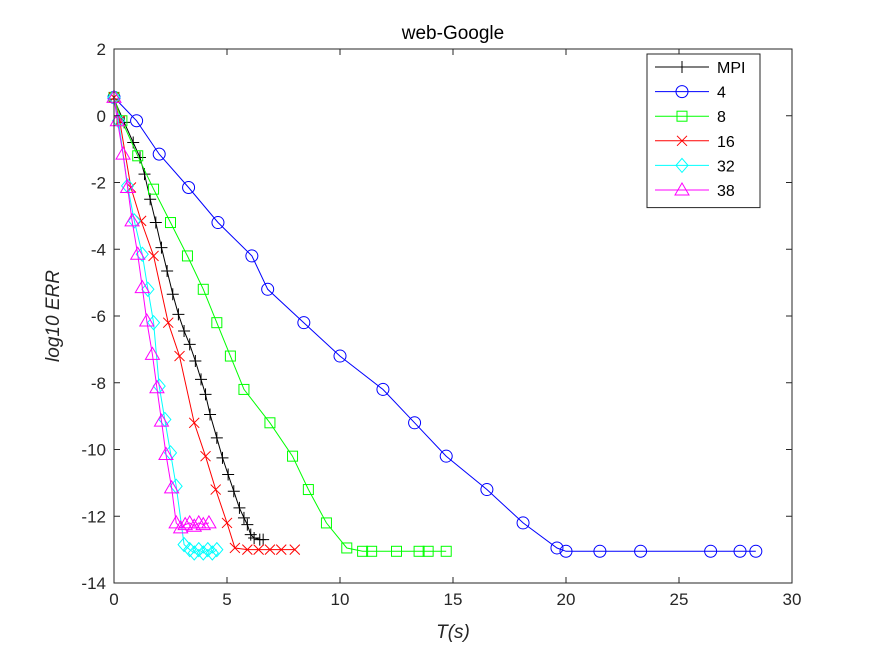 This screenshot has height=661, width=875. I want to click on legend-label: 38, so click(726, 191).